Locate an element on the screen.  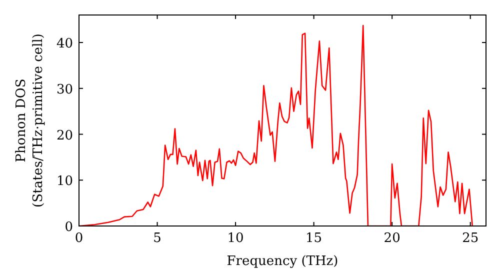
x-axis-title: Frequency (THz) is located at coordinates (282, 261).